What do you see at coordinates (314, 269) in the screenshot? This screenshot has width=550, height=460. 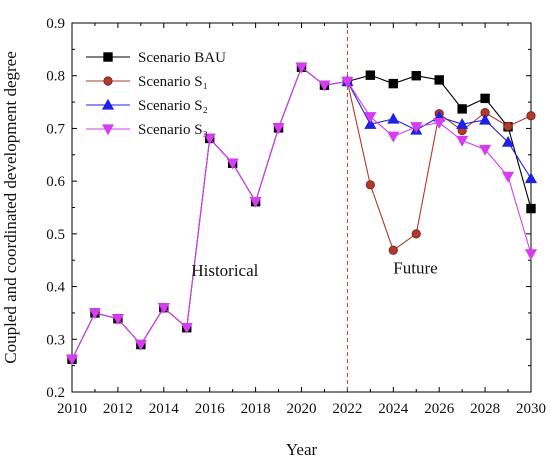 I see `annotations: Historical Future` at bounding box center [314, 269].